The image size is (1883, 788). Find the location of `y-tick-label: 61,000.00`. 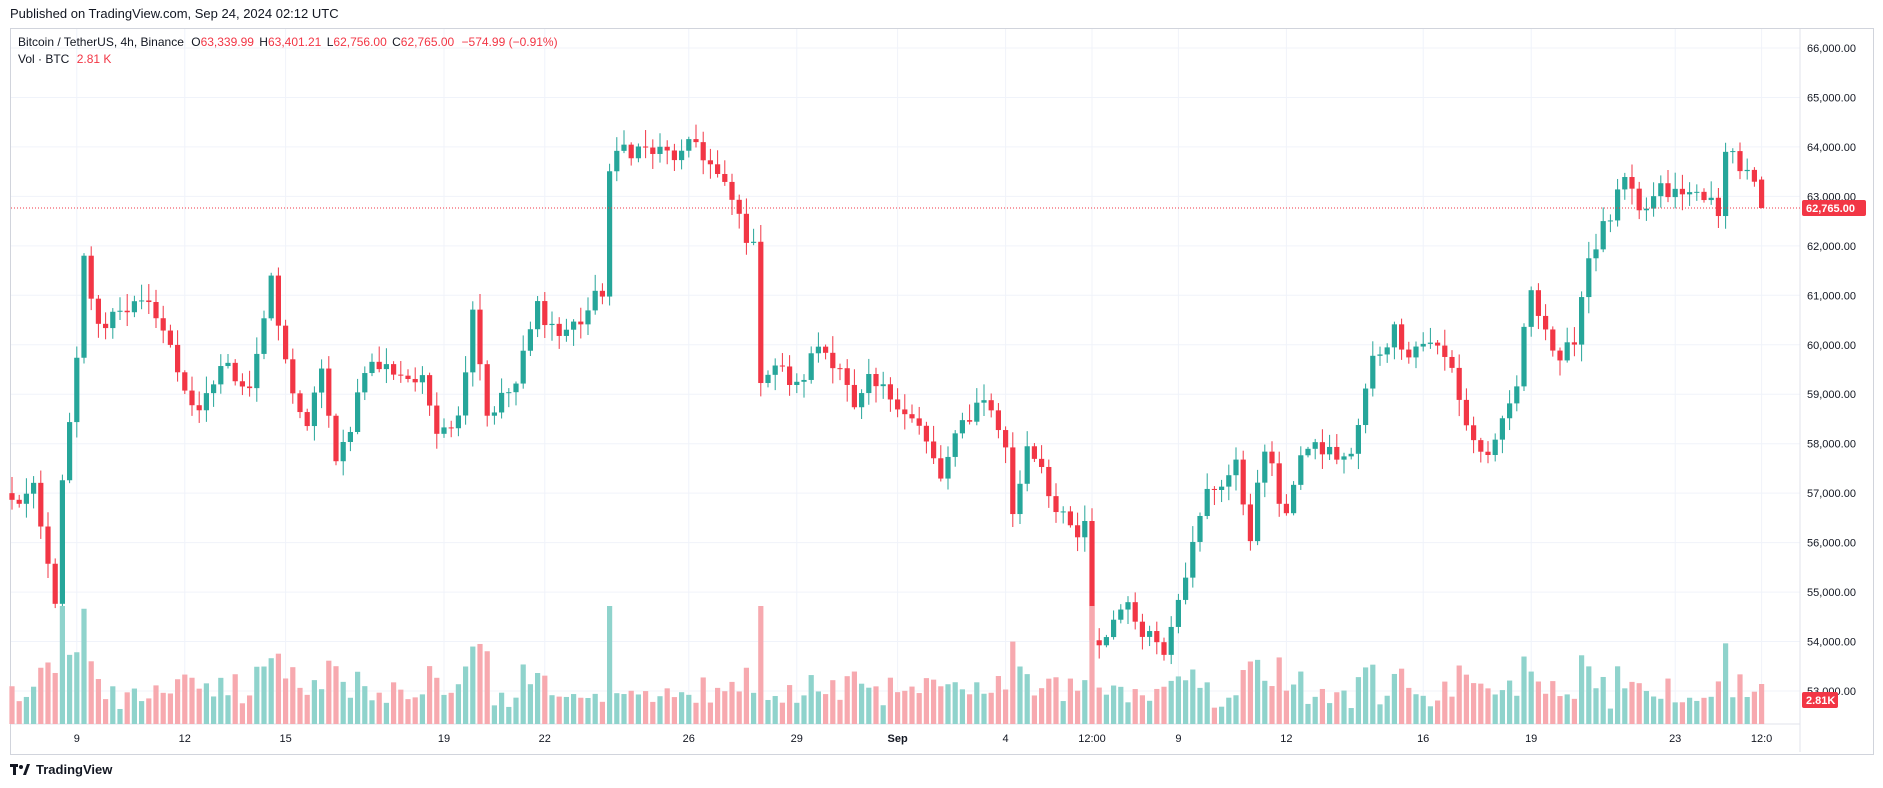

y-tick-label: 61,000.00 is located at coordinates (1831, 296).